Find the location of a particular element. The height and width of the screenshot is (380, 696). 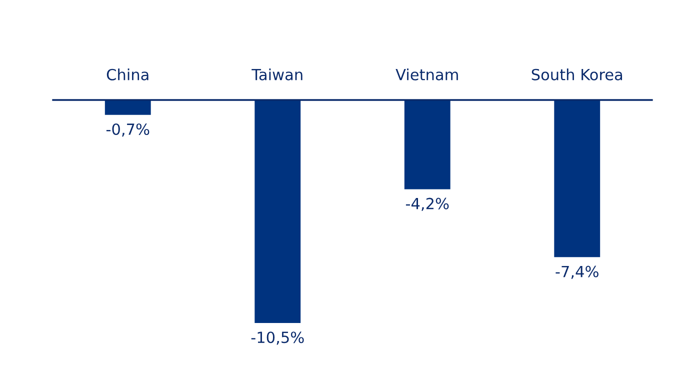

x-tick-label: Taiwan is located at coordinates (277, 74).